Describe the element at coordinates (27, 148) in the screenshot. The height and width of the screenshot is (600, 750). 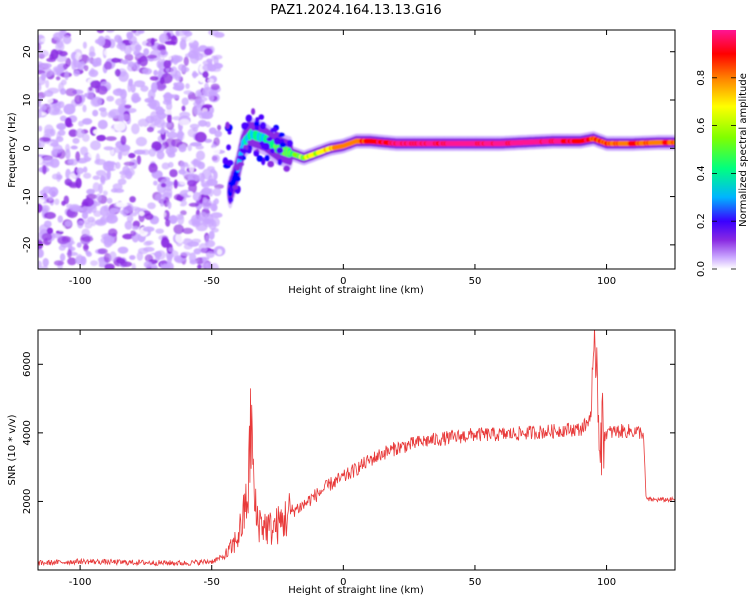
I see `y-tick-label: 0` at that location.